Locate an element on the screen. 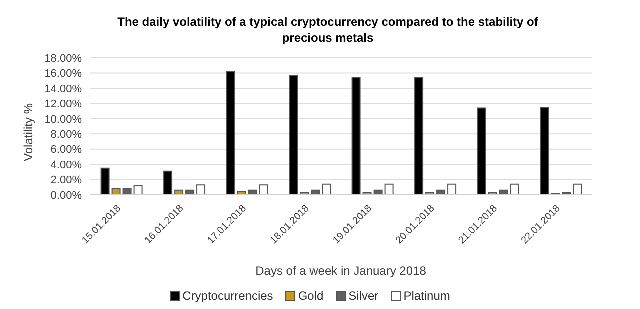 The height and width of the screenshot is (309, 640). y-tick-label: 8.00% is located at coordinates (66, 135).